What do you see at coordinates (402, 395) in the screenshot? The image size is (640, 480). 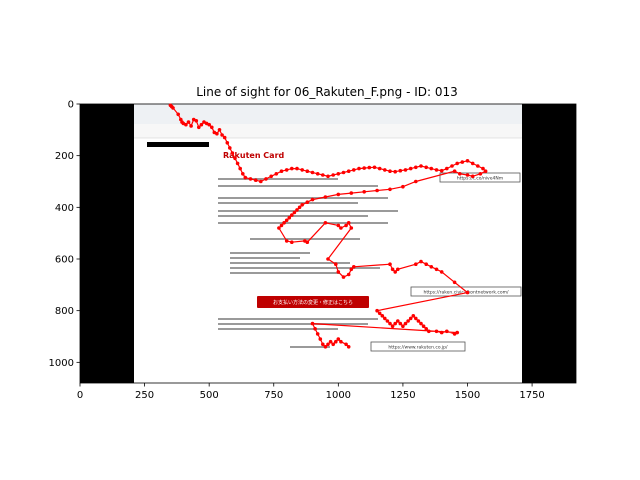 I see `x-tick-label: 1250` at bounding box center [402, 395].